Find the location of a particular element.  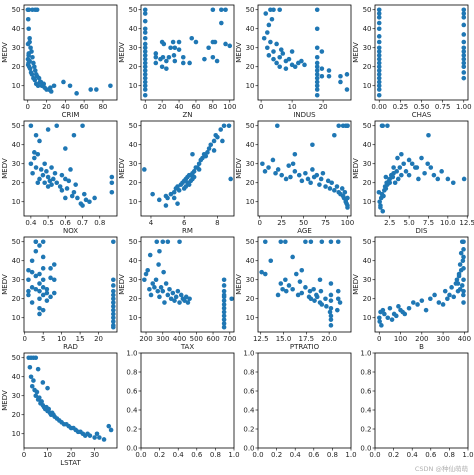

x-tick-label: 600 is located at coordinates (212, 339).